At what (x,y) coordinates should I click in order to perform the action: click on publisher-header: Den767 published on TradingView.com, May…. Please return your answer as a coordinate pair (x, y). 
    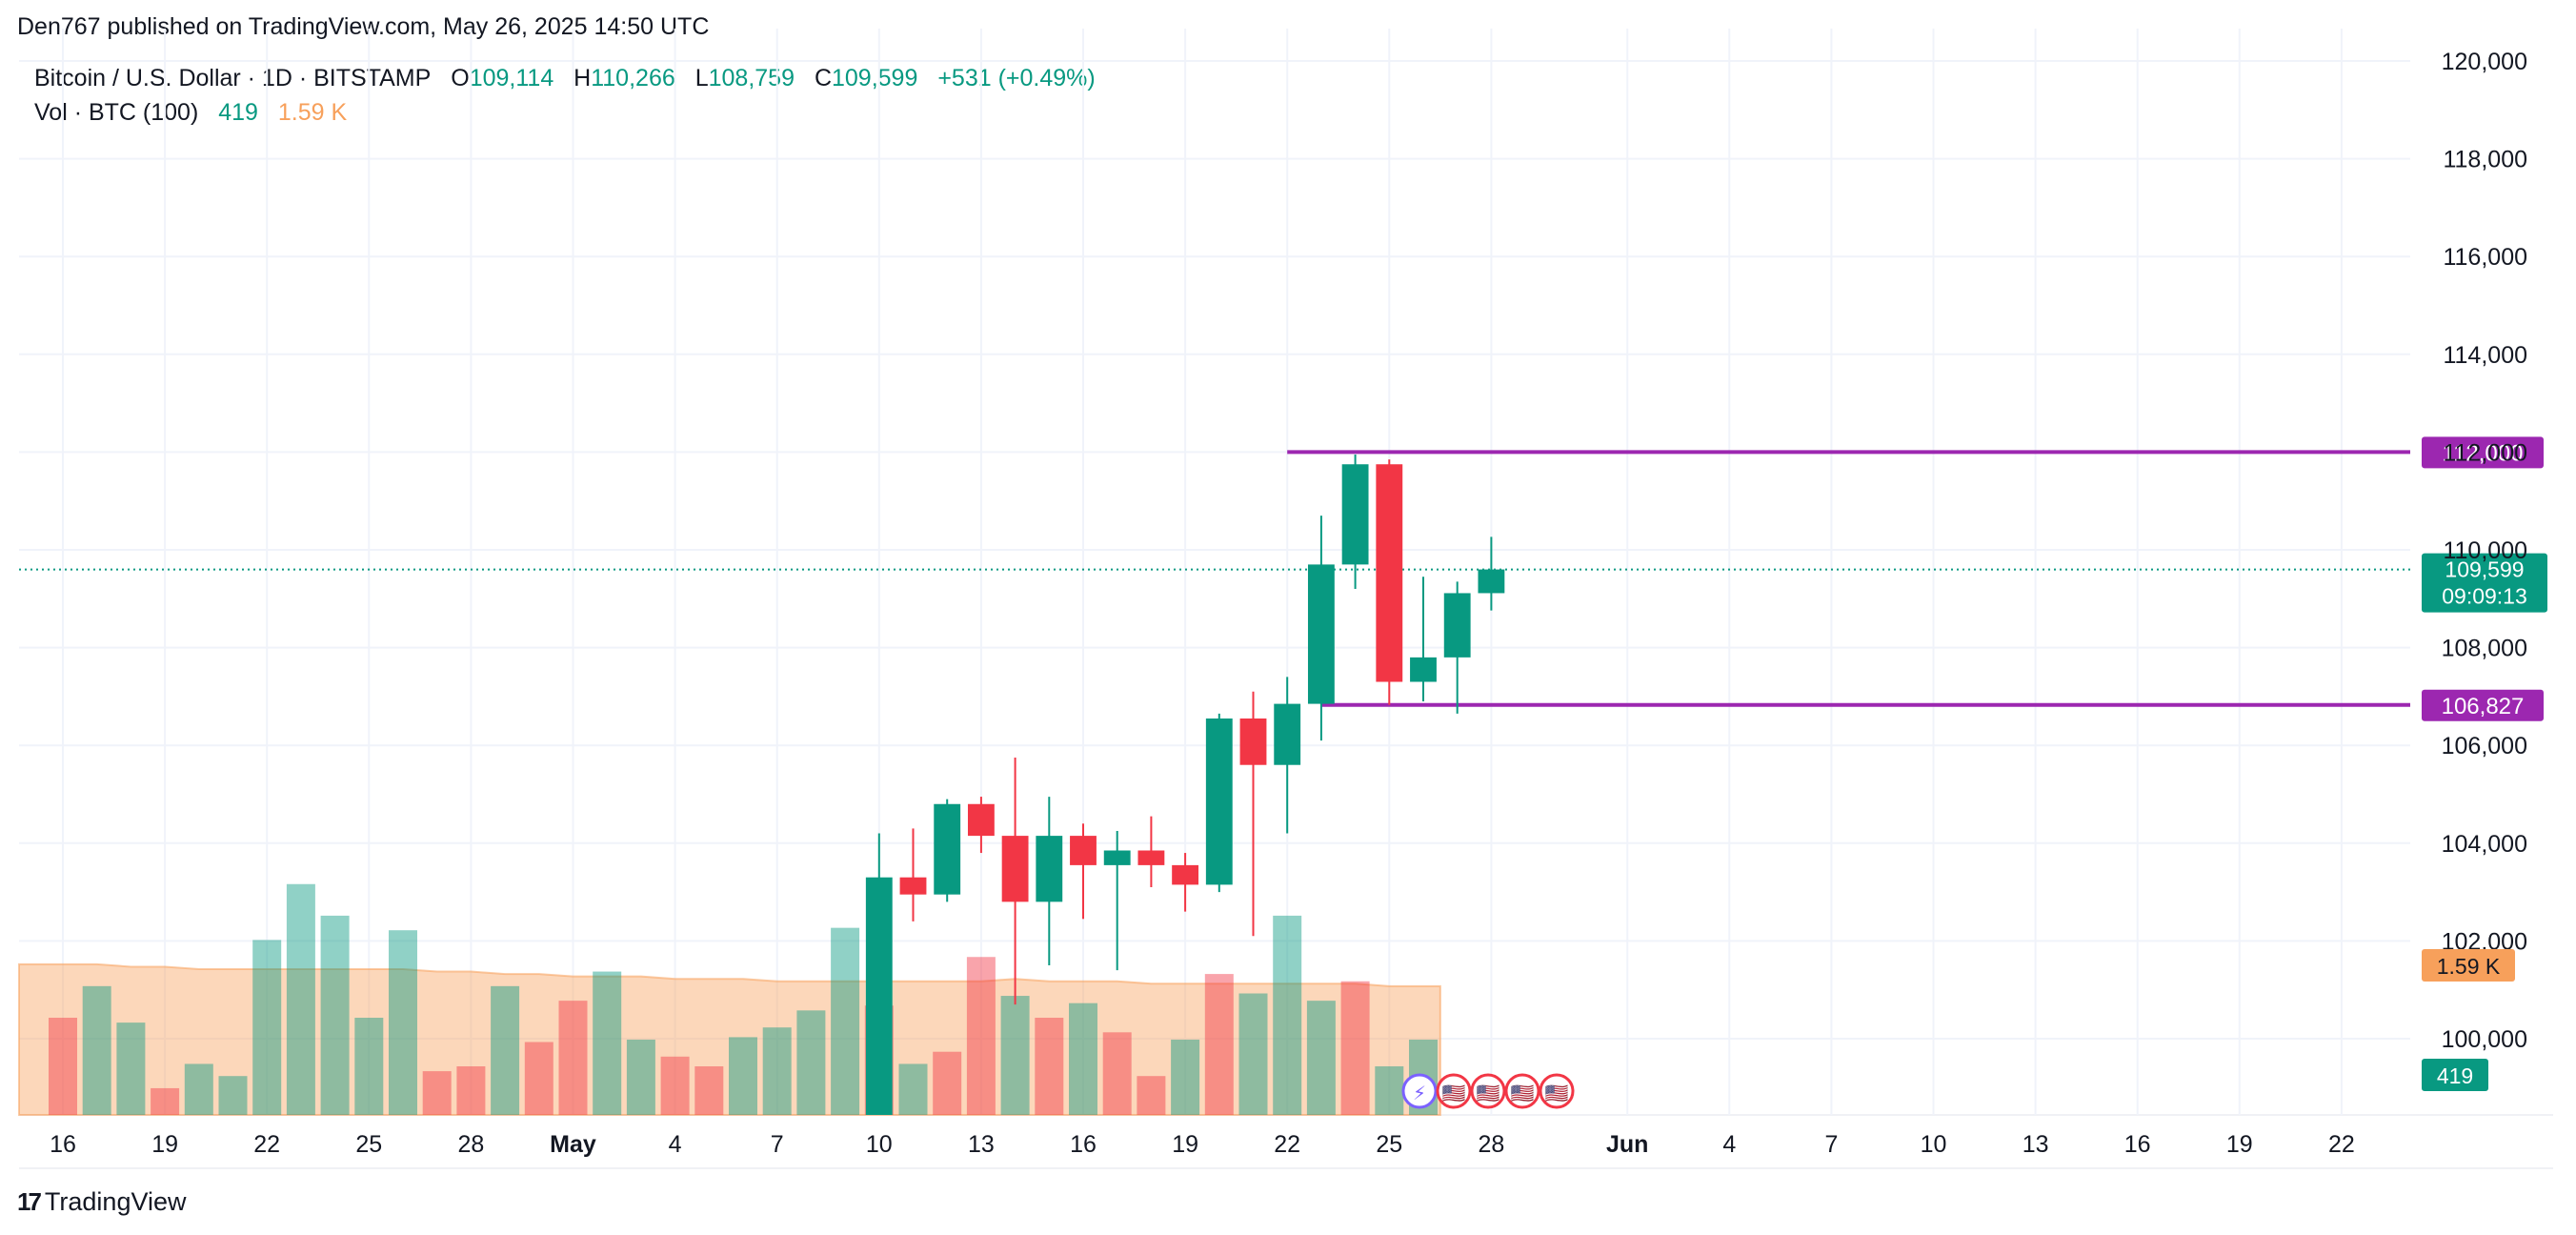
    Looking at the image, I should click on (364, 26).